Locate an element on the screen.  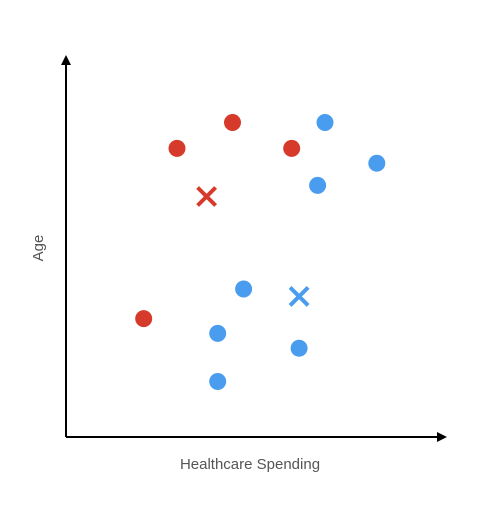
x-axis-label: Healthcare Spending is located at coordinates (250, 464).